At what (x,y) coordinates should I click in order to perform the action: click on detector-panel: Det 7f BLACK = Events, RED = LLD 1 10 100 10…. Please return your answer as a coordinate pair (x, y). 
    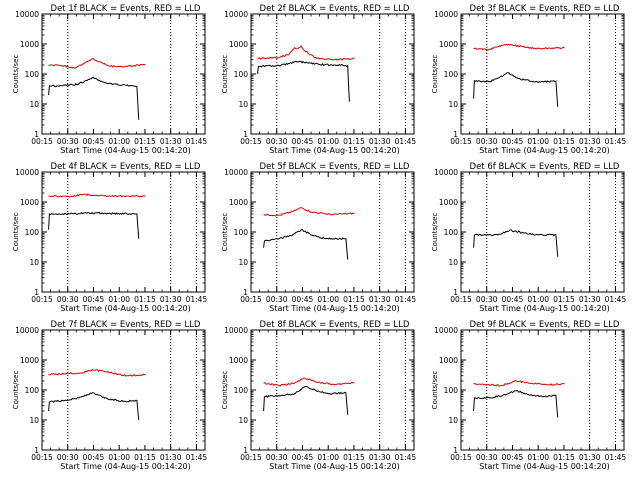
    Looking at the image, I should click on (109, 395).